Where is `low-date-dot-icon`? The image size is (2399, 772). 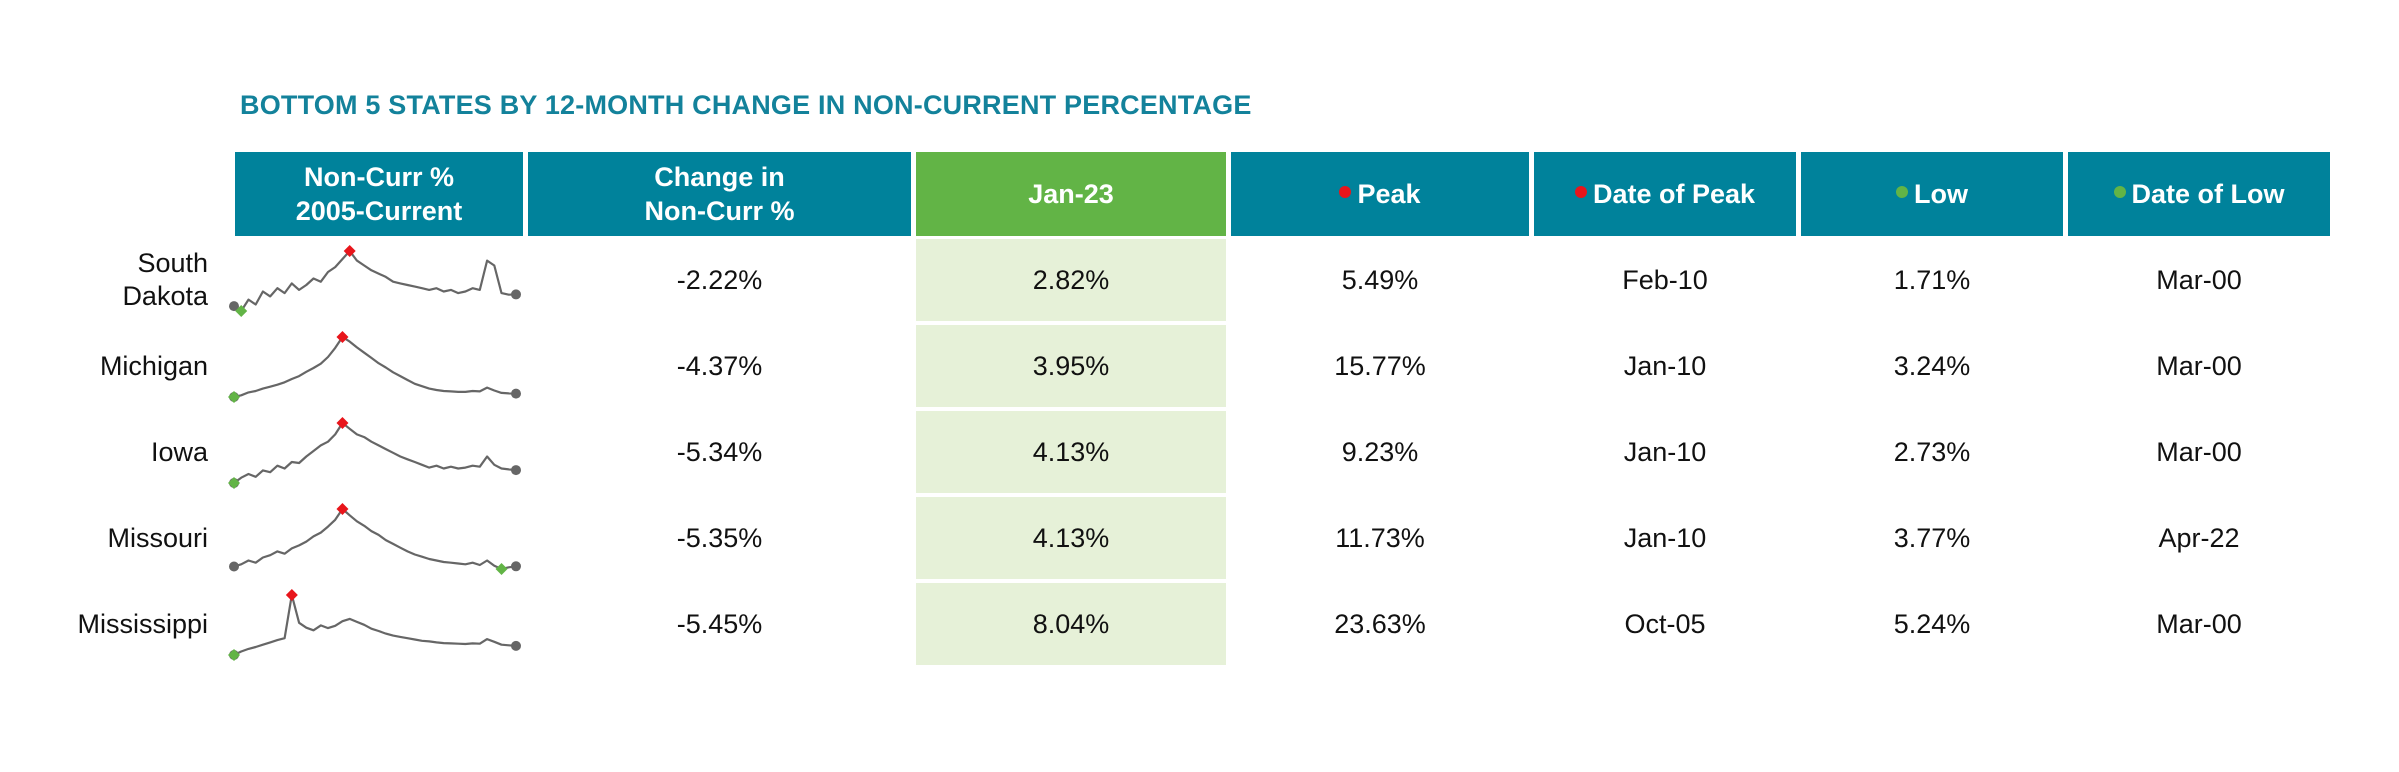
low-date-dot-icon is located at coordinates (2119, 192).